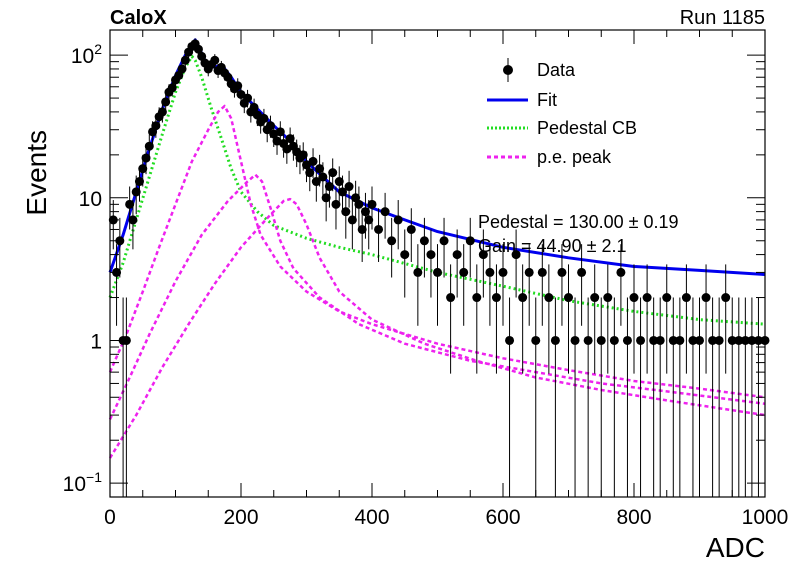 This screenshot has width=796, height=577. I want to click on x-tick-label: 200, so click(240, 517).